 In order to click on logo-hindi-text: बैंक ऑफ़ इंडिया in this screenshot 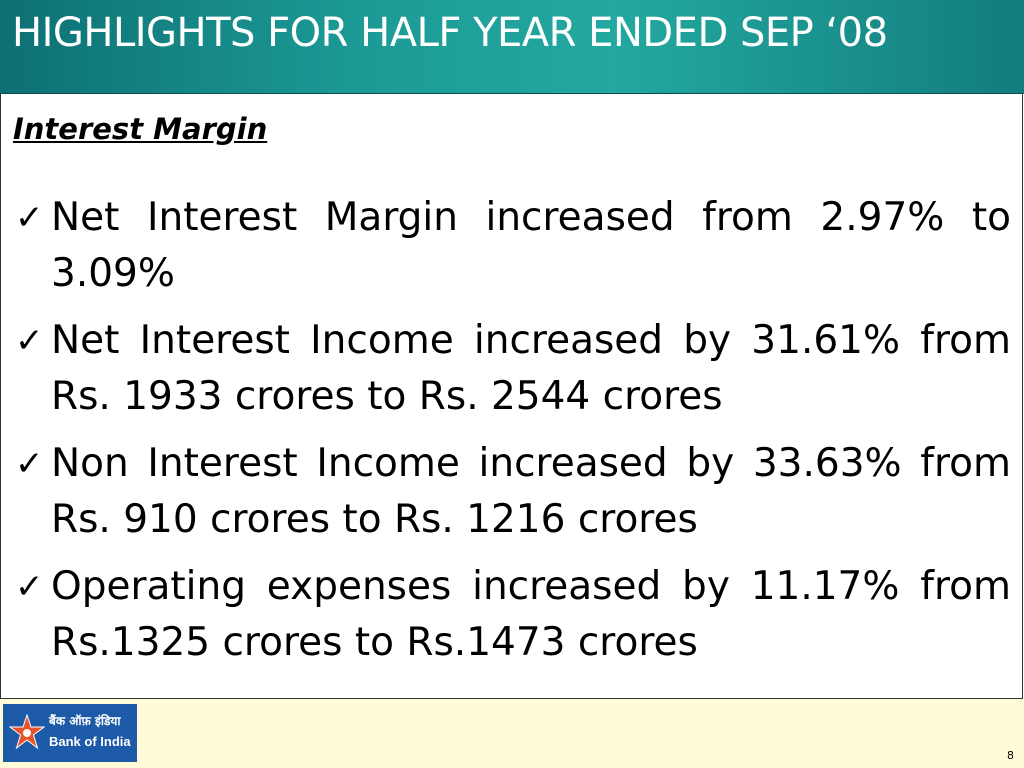, I will do `click(85, 721)`.